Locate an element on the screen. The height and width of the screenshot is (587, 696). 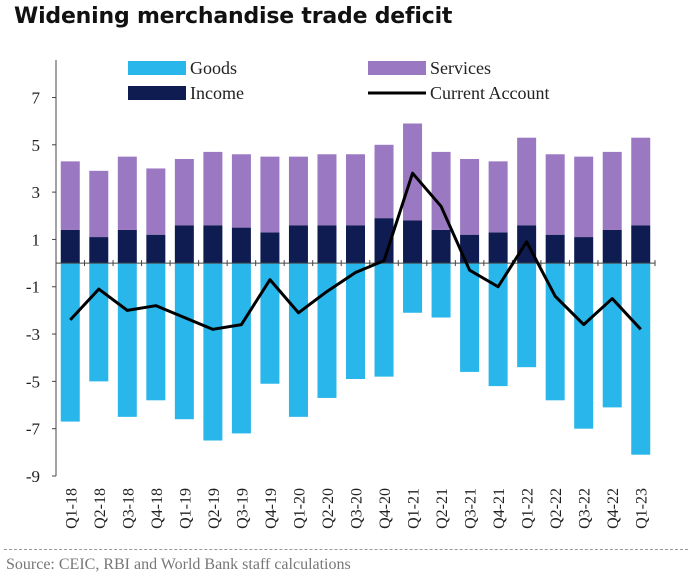
x-tick-label: Q4-19 is located at coordinates (271, 508).